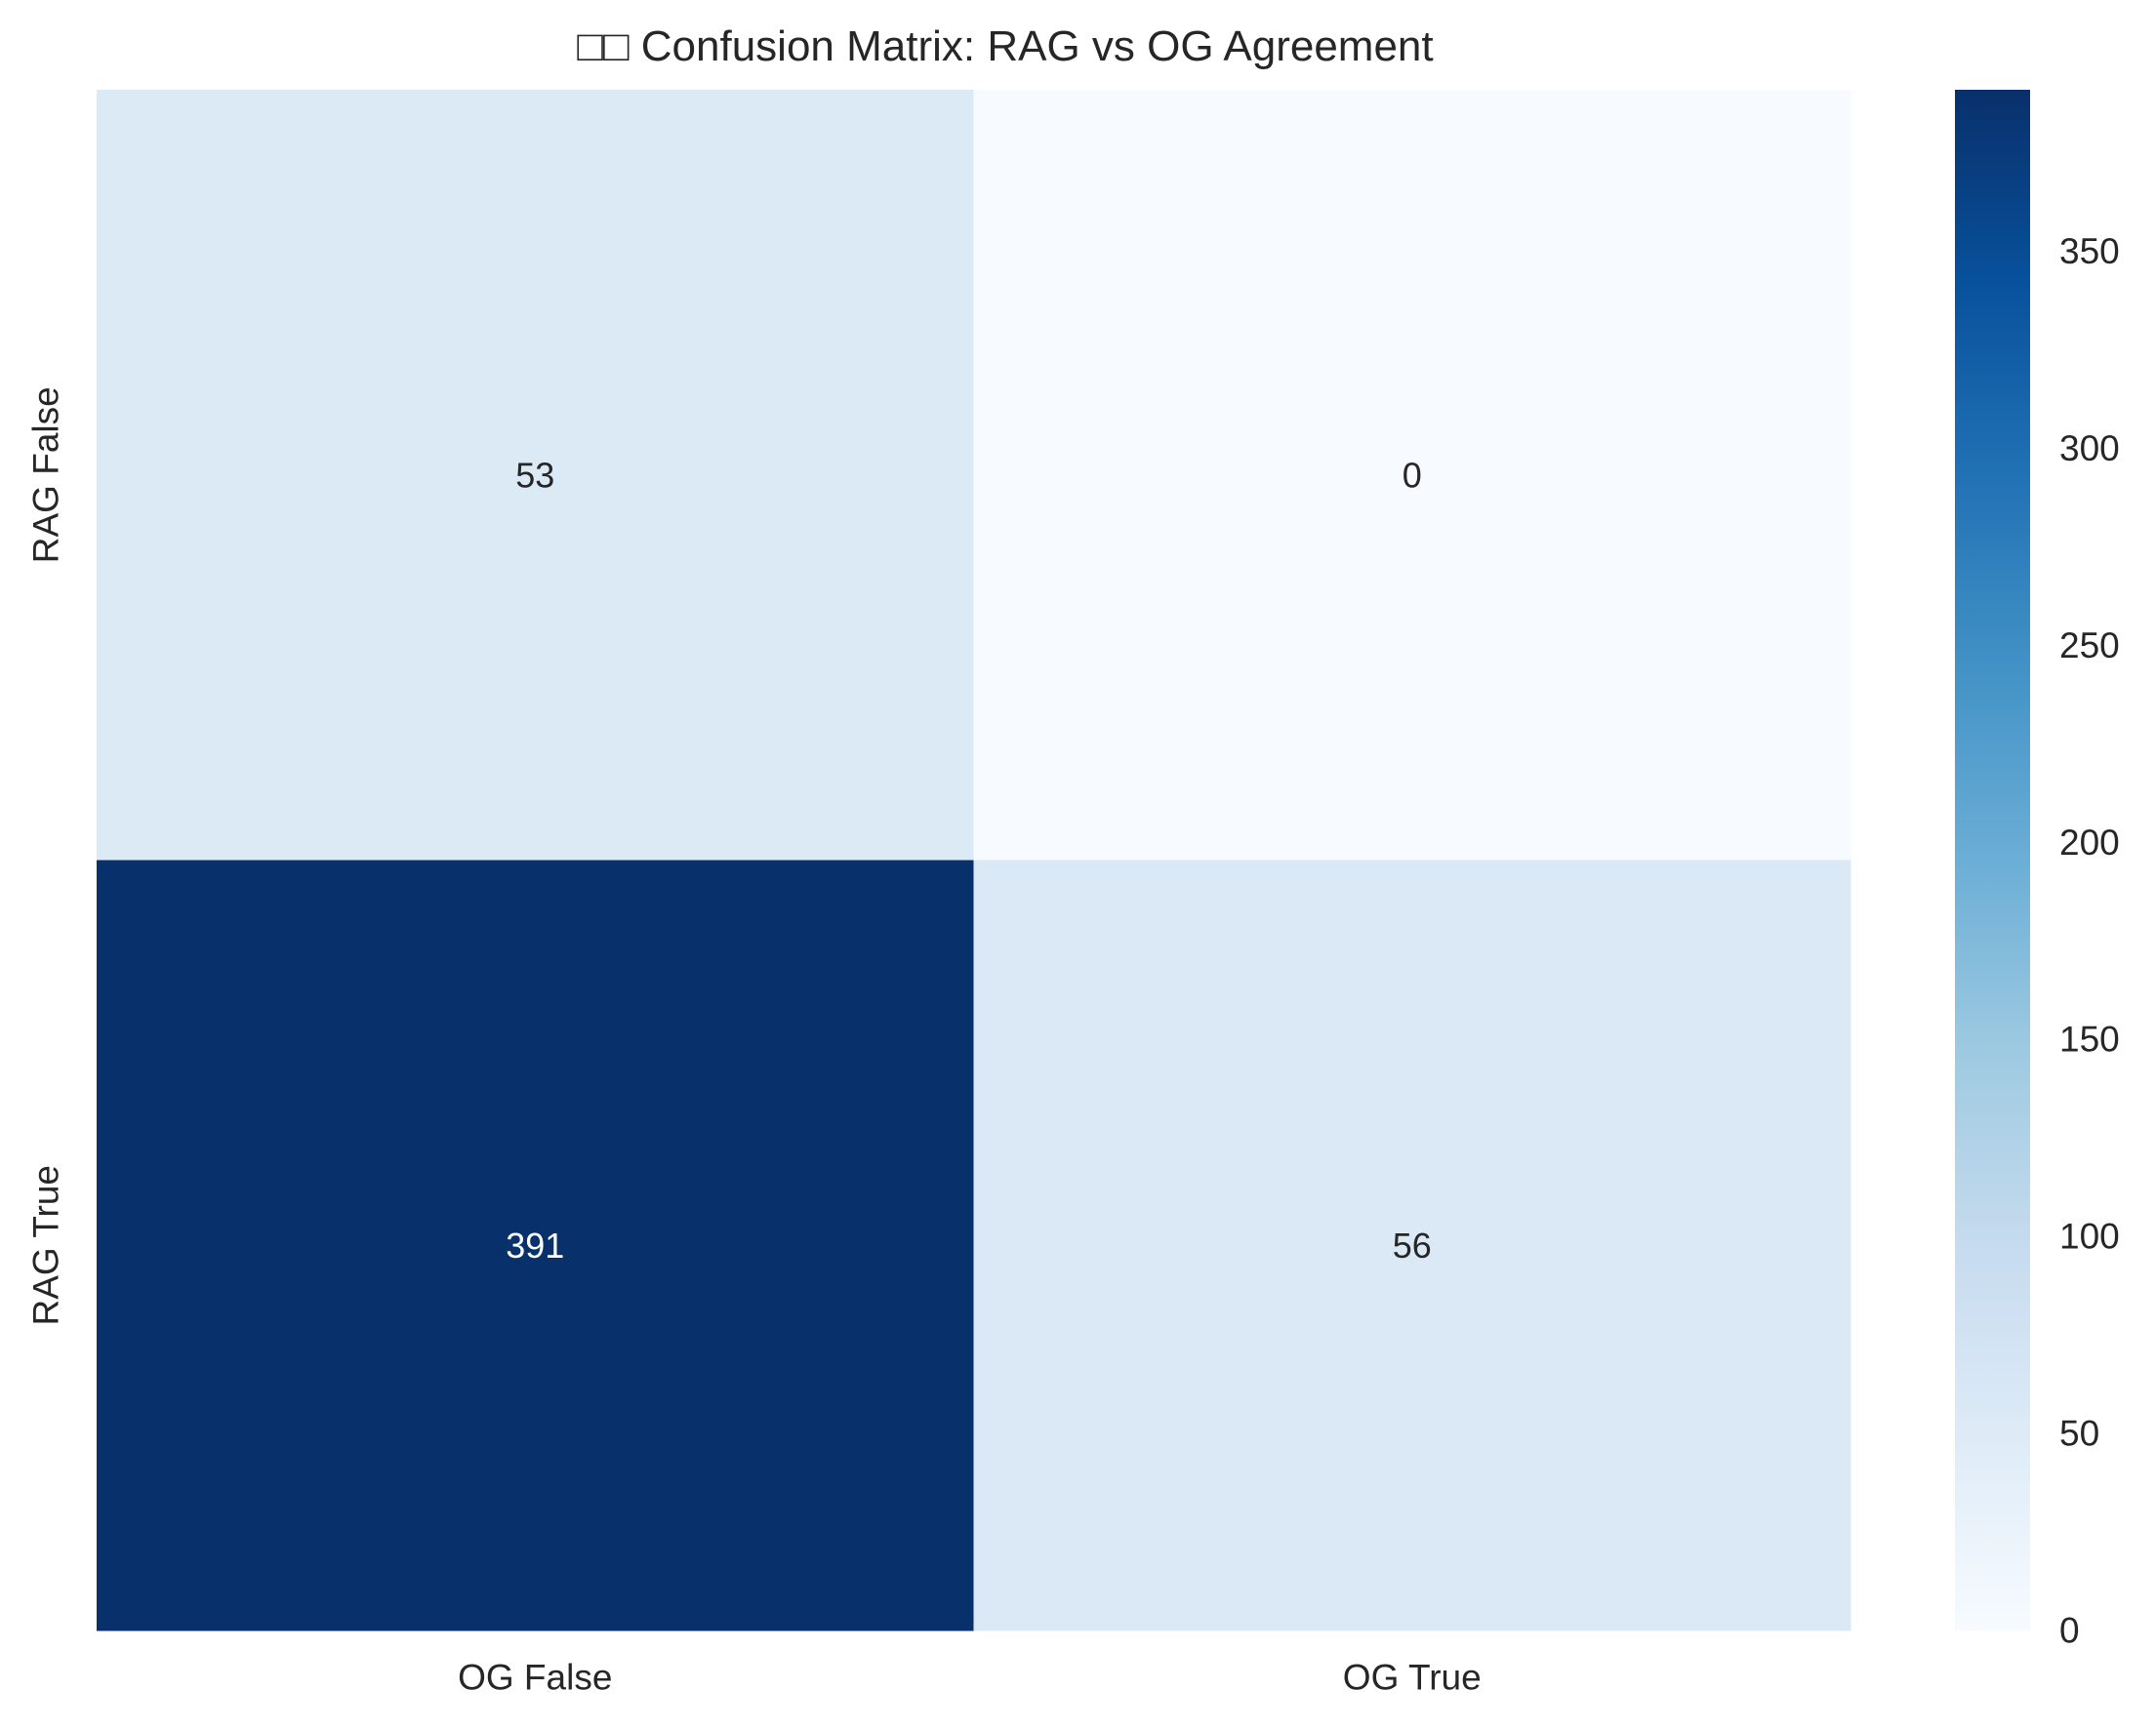  Describe the element at coordinates (2089, 645) in the screenshot. I see `colorbar-tick-label: 250` at that location.